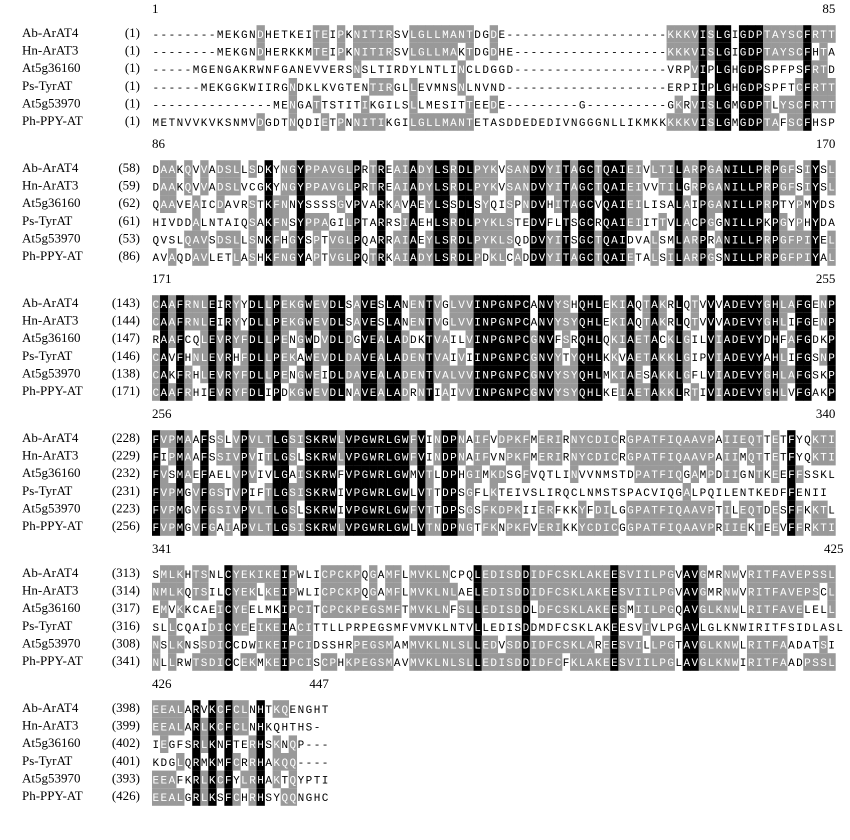 The height and width of the screenshot is (840, 850). I want to click on sequence-name: At5g53970, so click(51, 102).